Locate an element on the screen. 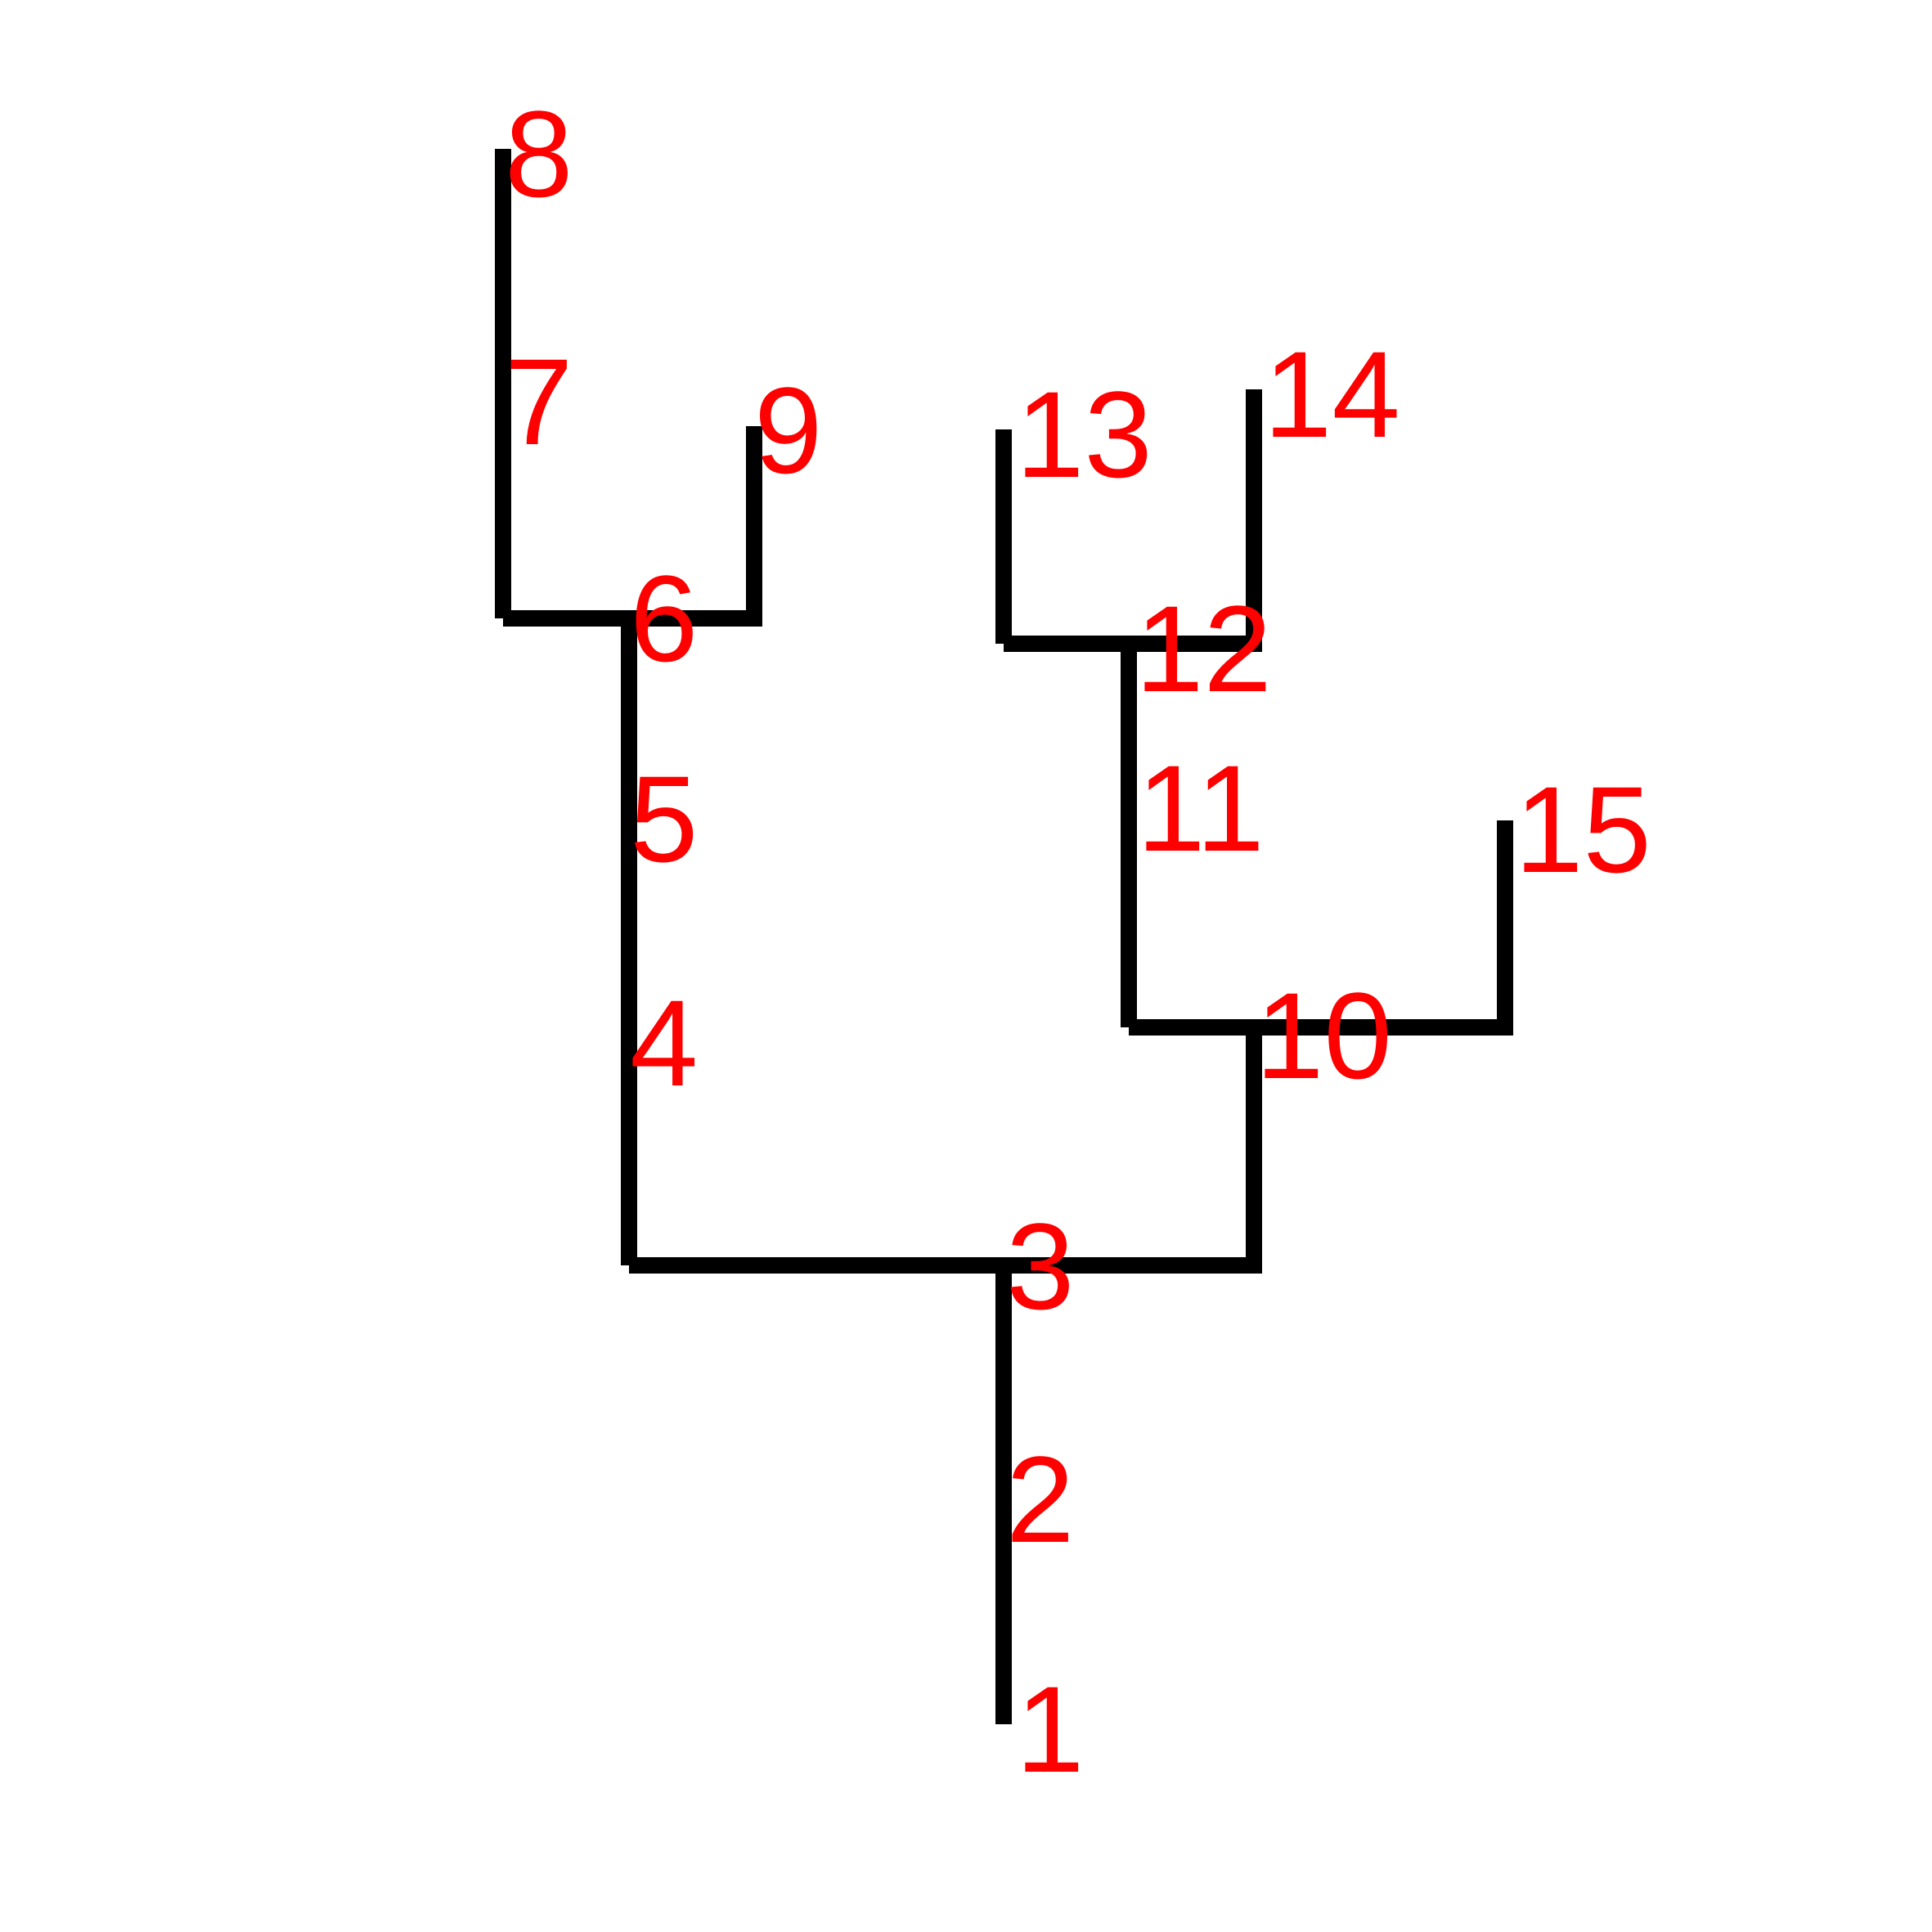 The height and width of the screenshot is (1932, 1932). node-label-13: 13 is located at coordinates (1084, 434).